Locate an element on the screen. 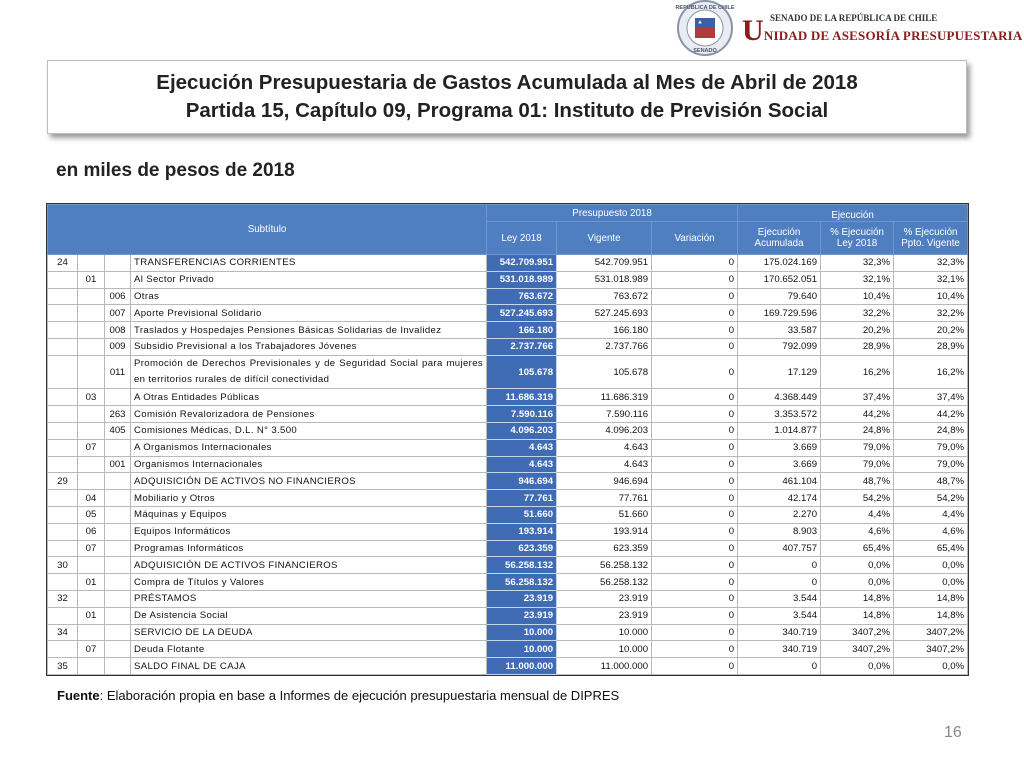 This screenshot has width=1024, height=768. table-cell: 11.686.319 is located at coordinates (522, 397).